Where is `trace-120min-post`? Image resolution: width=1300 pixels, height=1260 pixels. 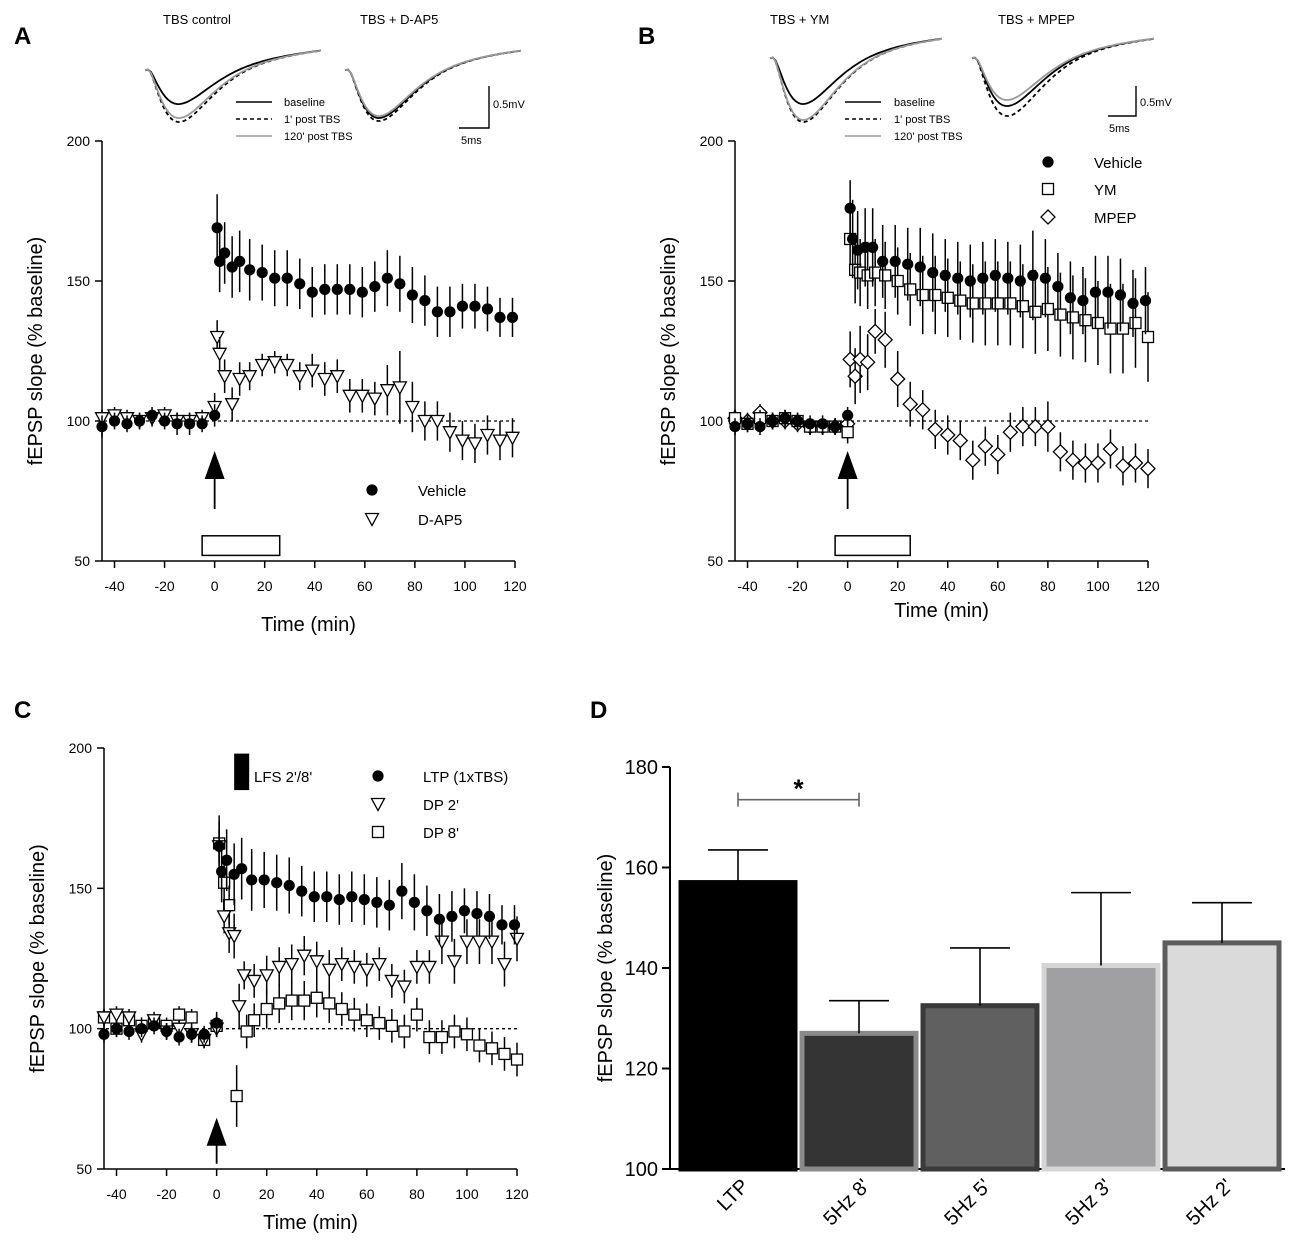
trace-120min-post is located at coordinates (433, 83).